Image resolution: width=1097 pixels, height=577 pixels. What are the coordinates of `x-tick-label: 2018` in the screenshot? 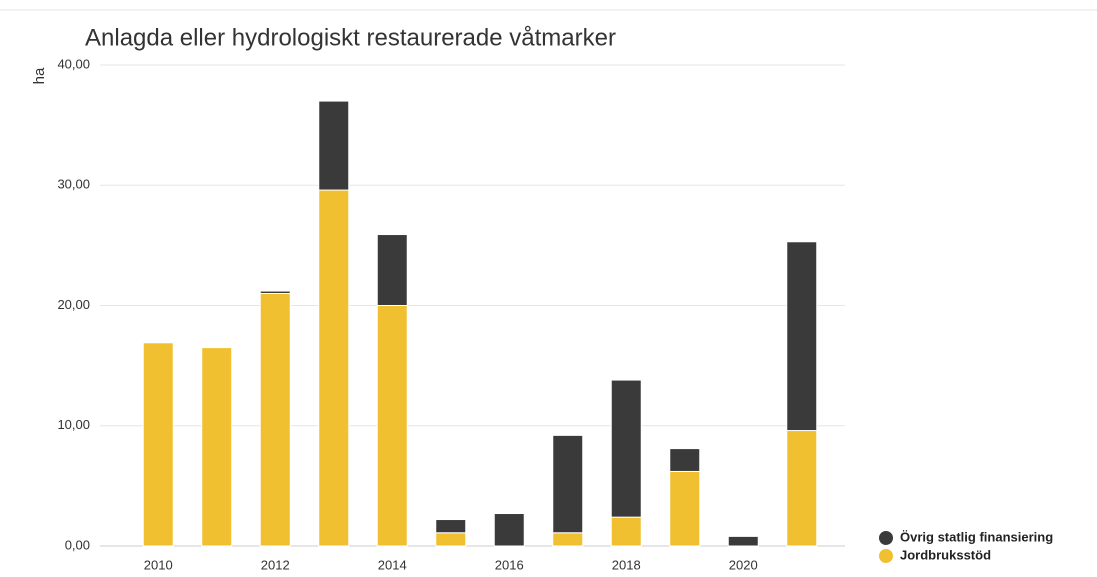 It's located at (626, 564).